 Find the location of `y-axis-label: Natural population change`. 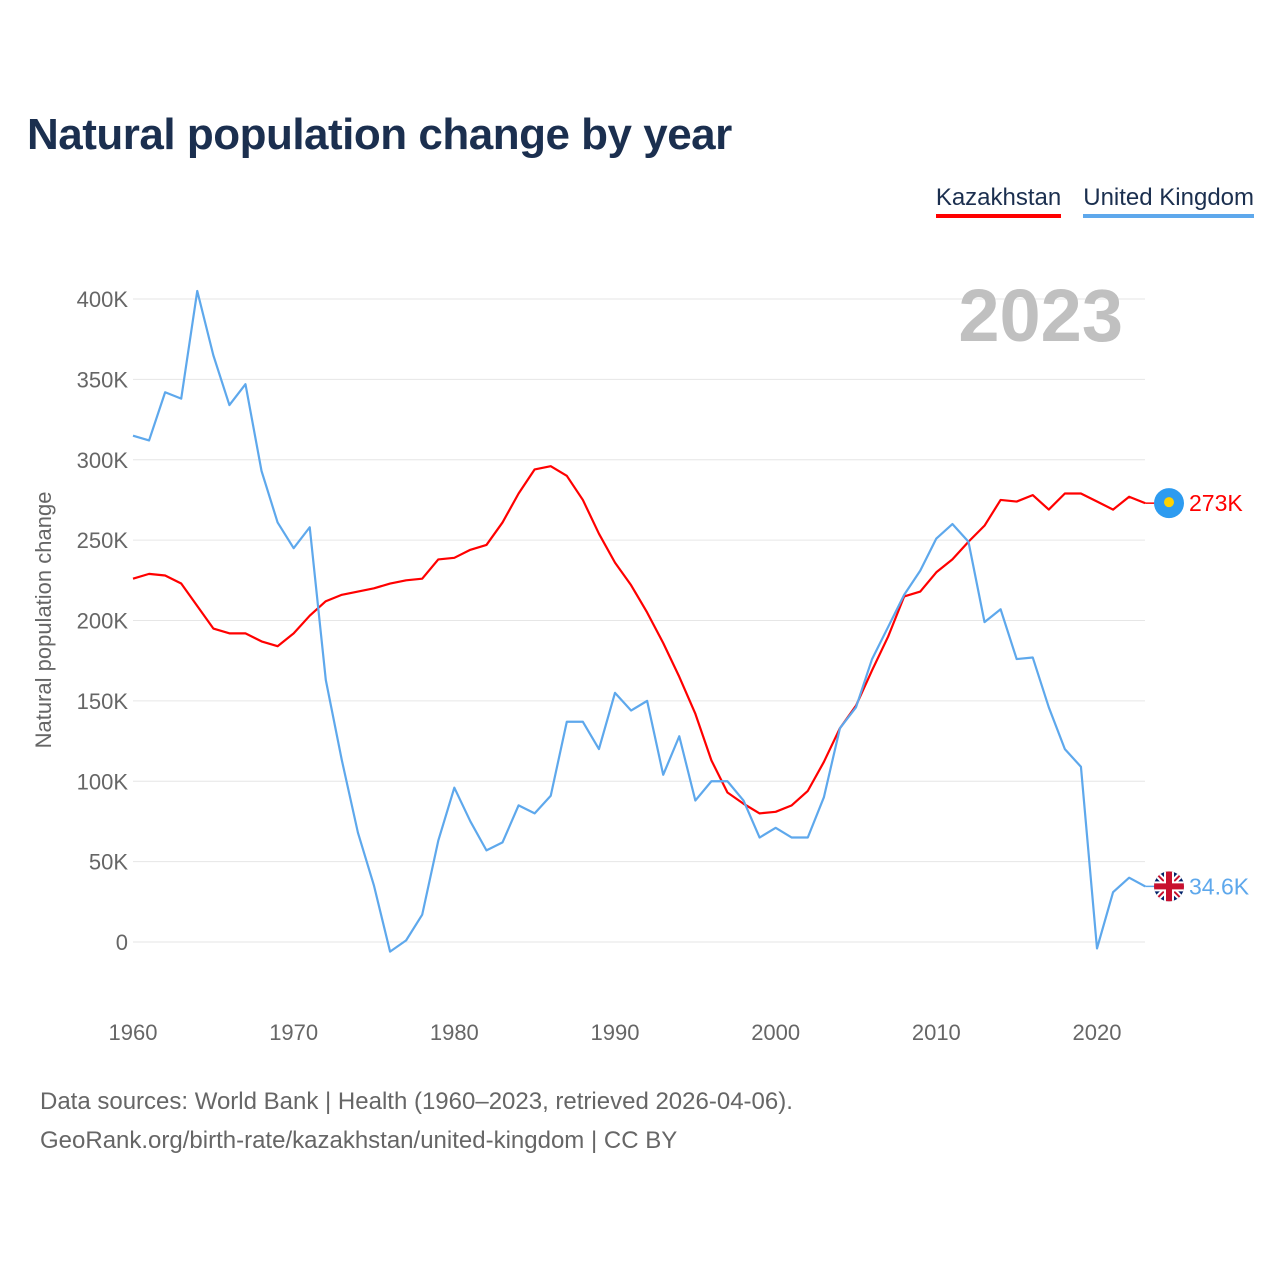

y-axis-label: Natural population change is located at coordinates (43, 620).